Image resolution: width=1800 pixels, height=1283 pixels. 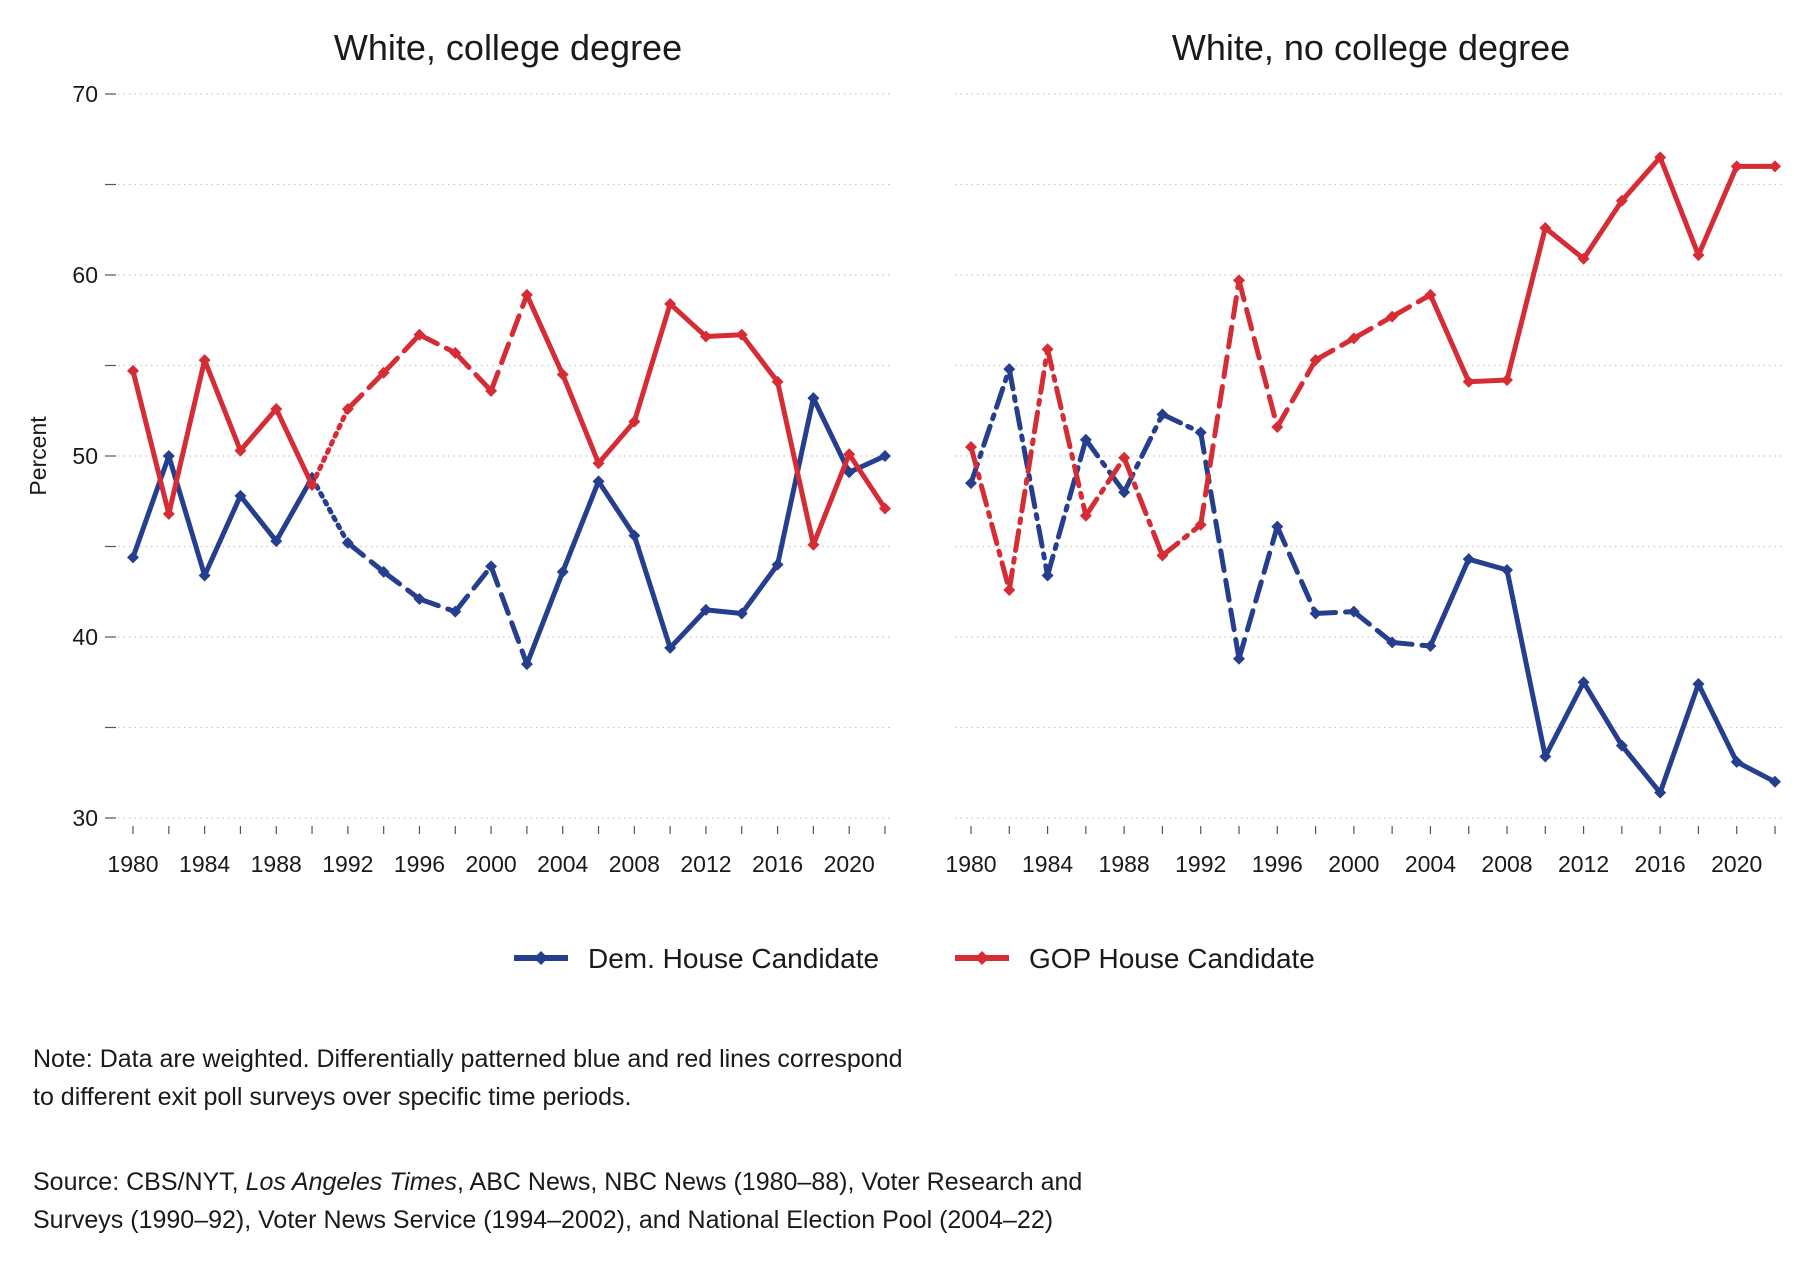 I want to click on y-tick-label: 70, so click(x=85, y=94).